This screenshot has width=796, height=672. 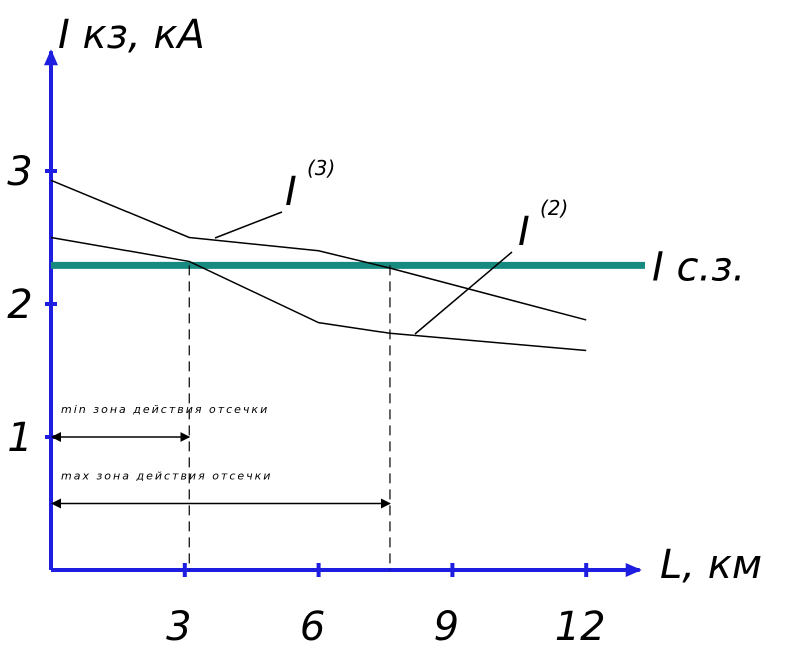 I want to click on series-superscript: (2), so click(x=554, y=208).